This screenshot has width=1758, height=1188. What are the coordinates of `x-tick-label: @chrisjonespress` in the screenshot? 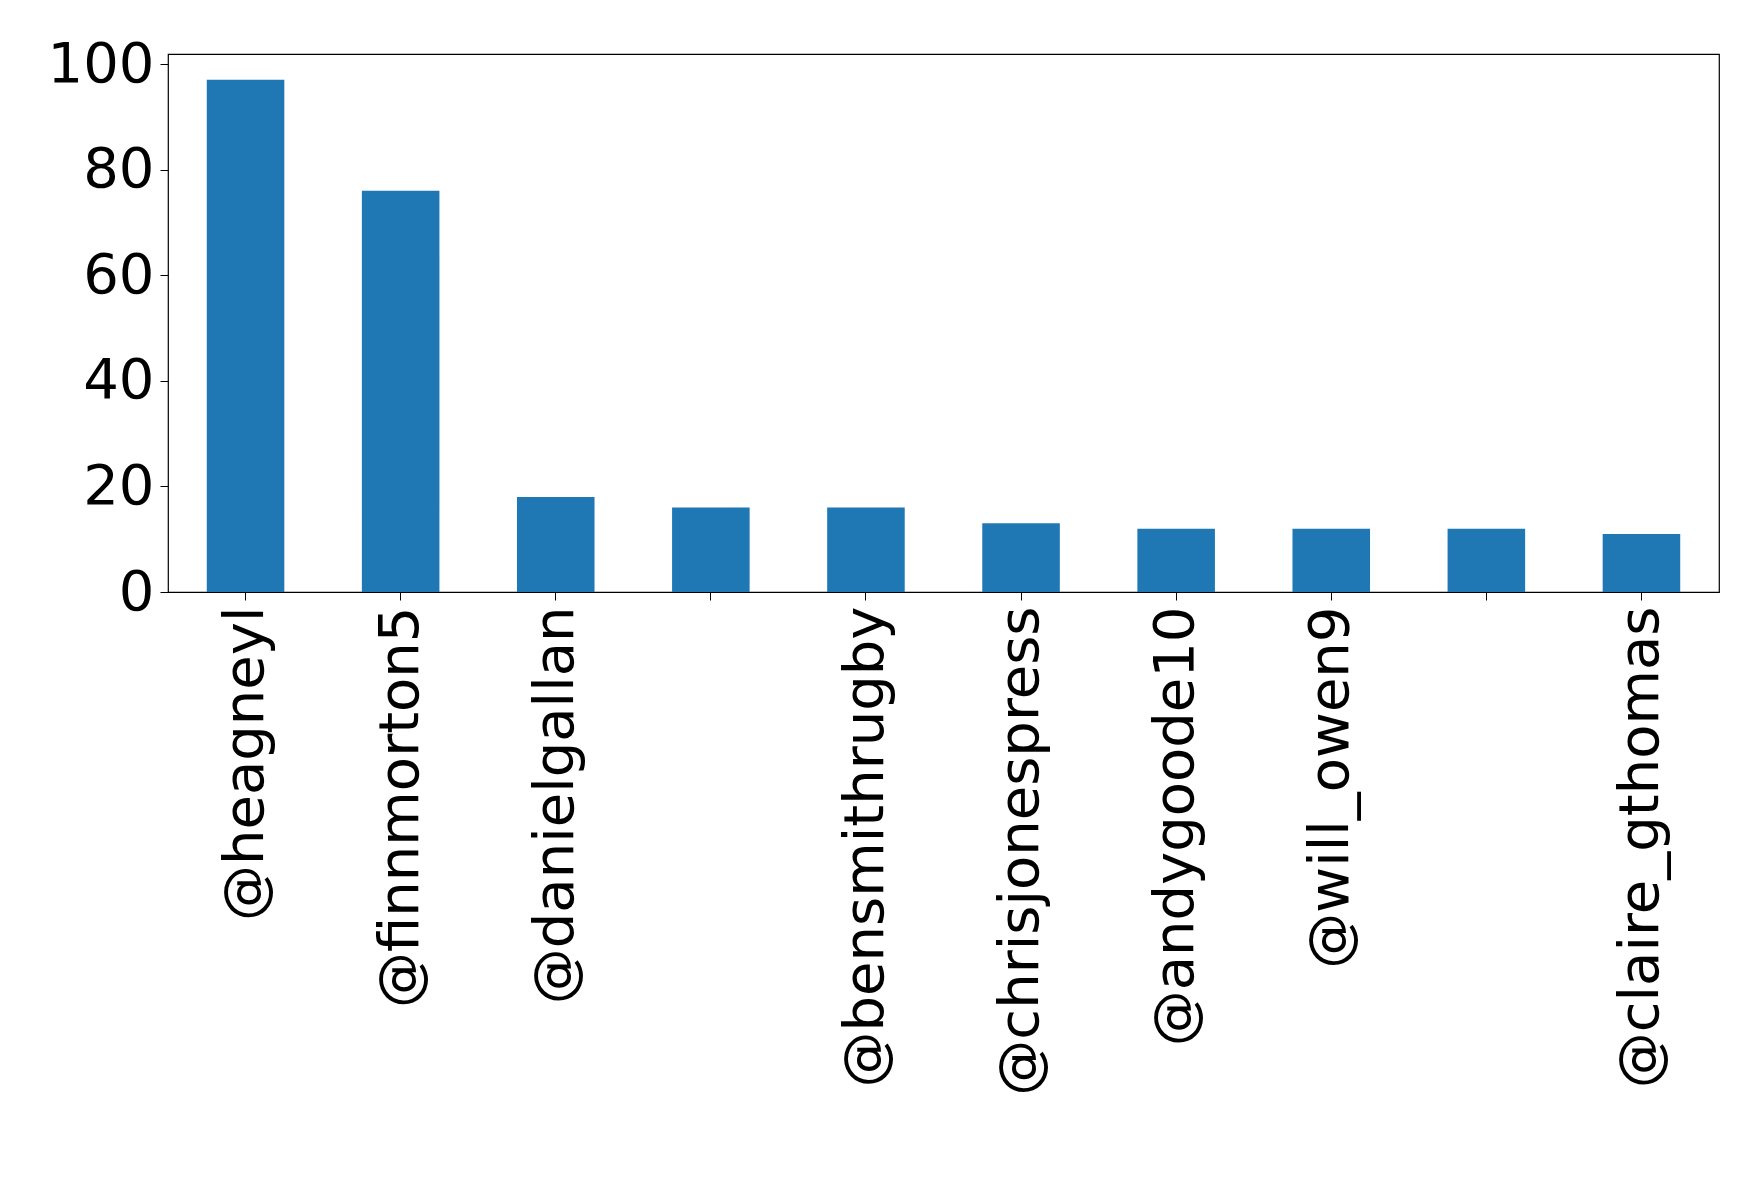 It's located at (1019, 851).